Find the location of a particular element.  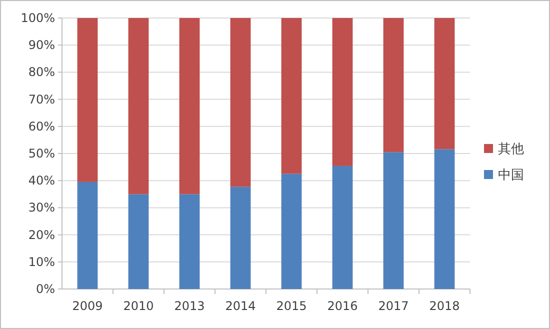

x-tick-label: 2017 is located at coordinates (393, 306).